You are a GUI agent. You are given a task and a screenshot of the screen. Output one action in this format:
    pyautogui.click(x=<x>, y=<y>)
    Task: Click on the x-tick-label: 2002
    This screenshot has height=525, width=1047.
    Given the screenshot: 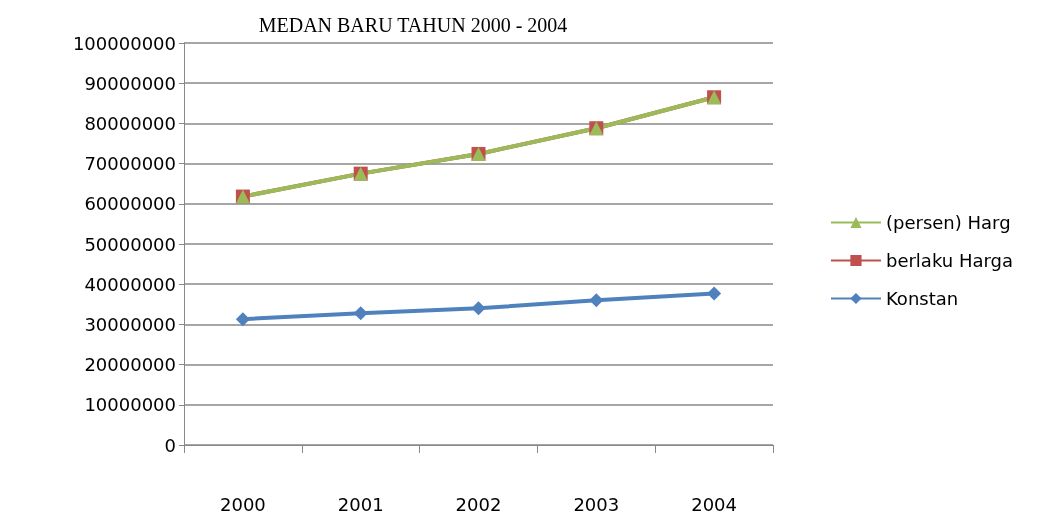 What is the action you would take?
    pyautogui.click(x=478, y=504)
    